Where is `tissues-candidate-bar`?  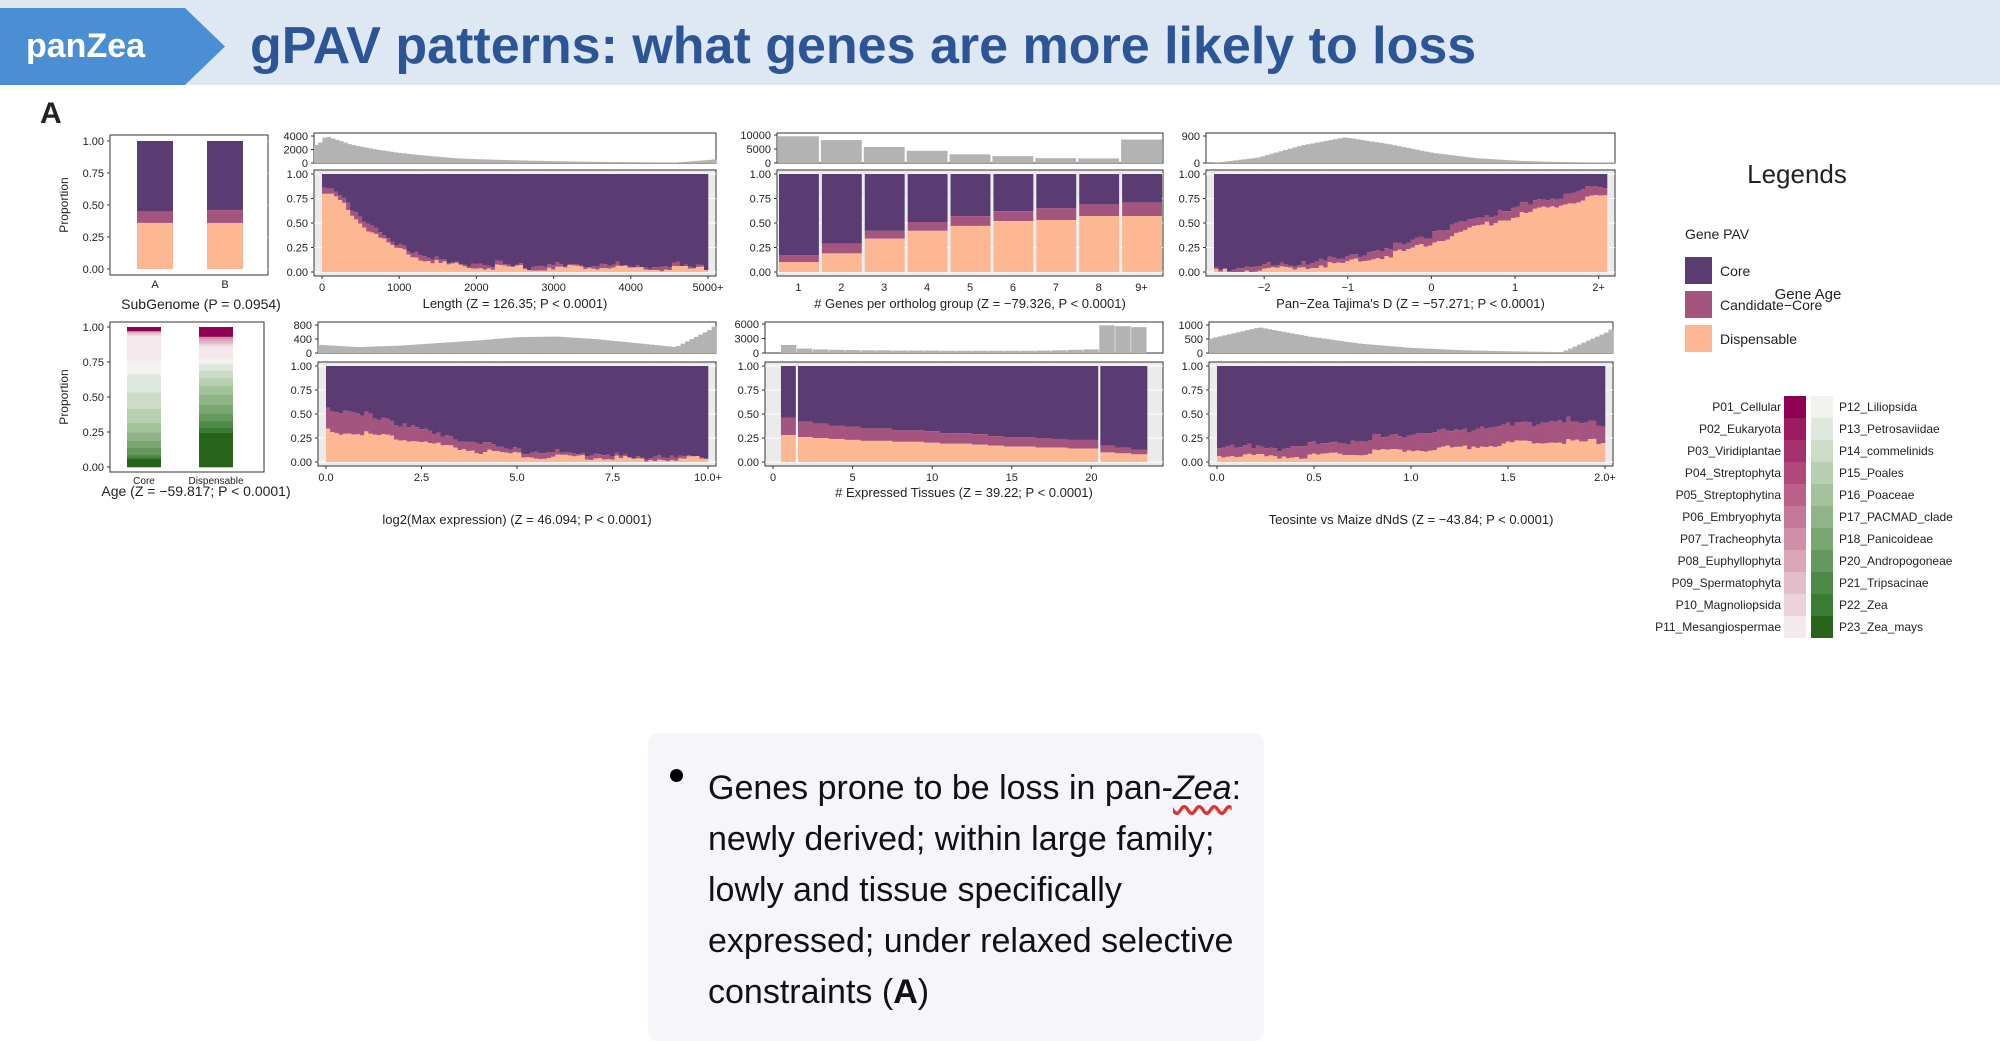
tissues-candidate-bar is located at coordinates (821, 430).